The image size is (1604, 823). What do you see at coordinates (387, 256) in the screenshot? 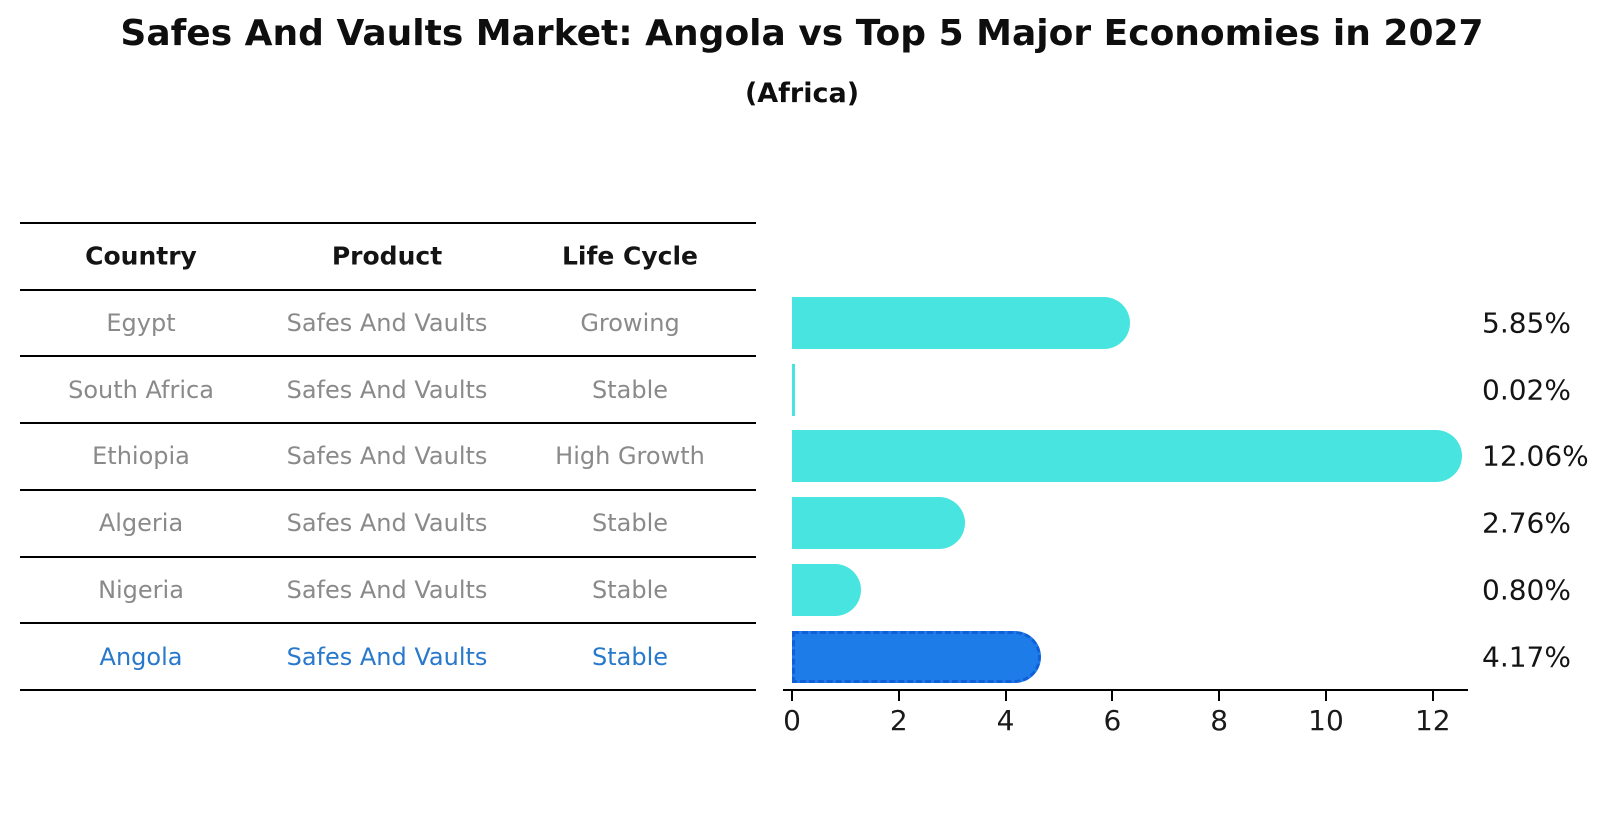
I see `table-header-product: Product` at bounding box center [387, 256].